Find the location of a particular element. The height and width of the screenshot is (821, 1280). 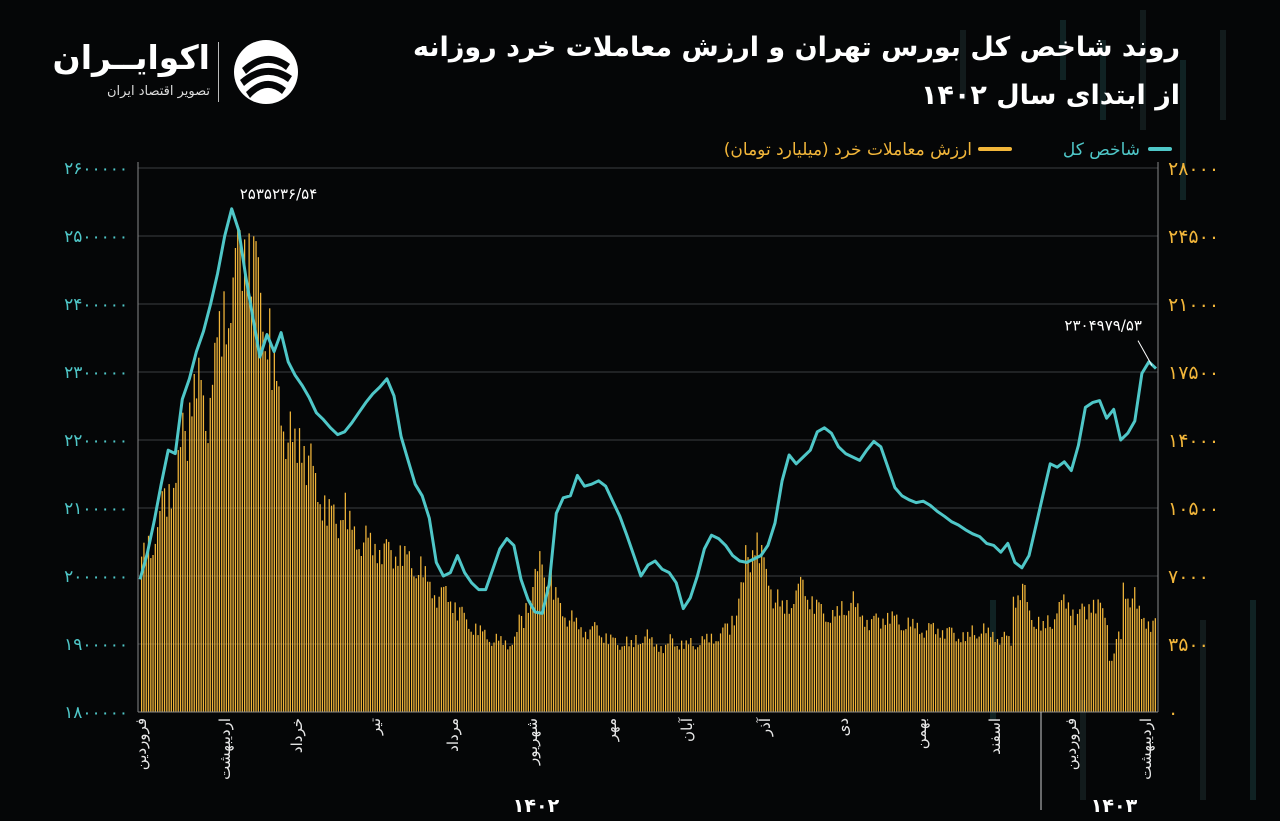

last-value-pointer is located at coordinates (1145, 353).